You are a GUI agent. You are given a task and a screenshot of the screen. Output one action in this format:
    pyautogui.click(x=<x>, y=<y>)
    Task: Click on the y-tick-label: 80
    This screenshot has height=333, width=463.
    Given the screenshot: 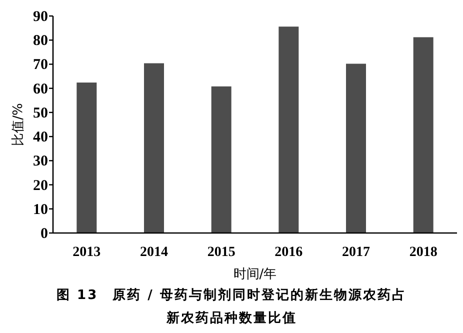 What is the action you would take?
    pyautogui.click(x=40, y=41)
    